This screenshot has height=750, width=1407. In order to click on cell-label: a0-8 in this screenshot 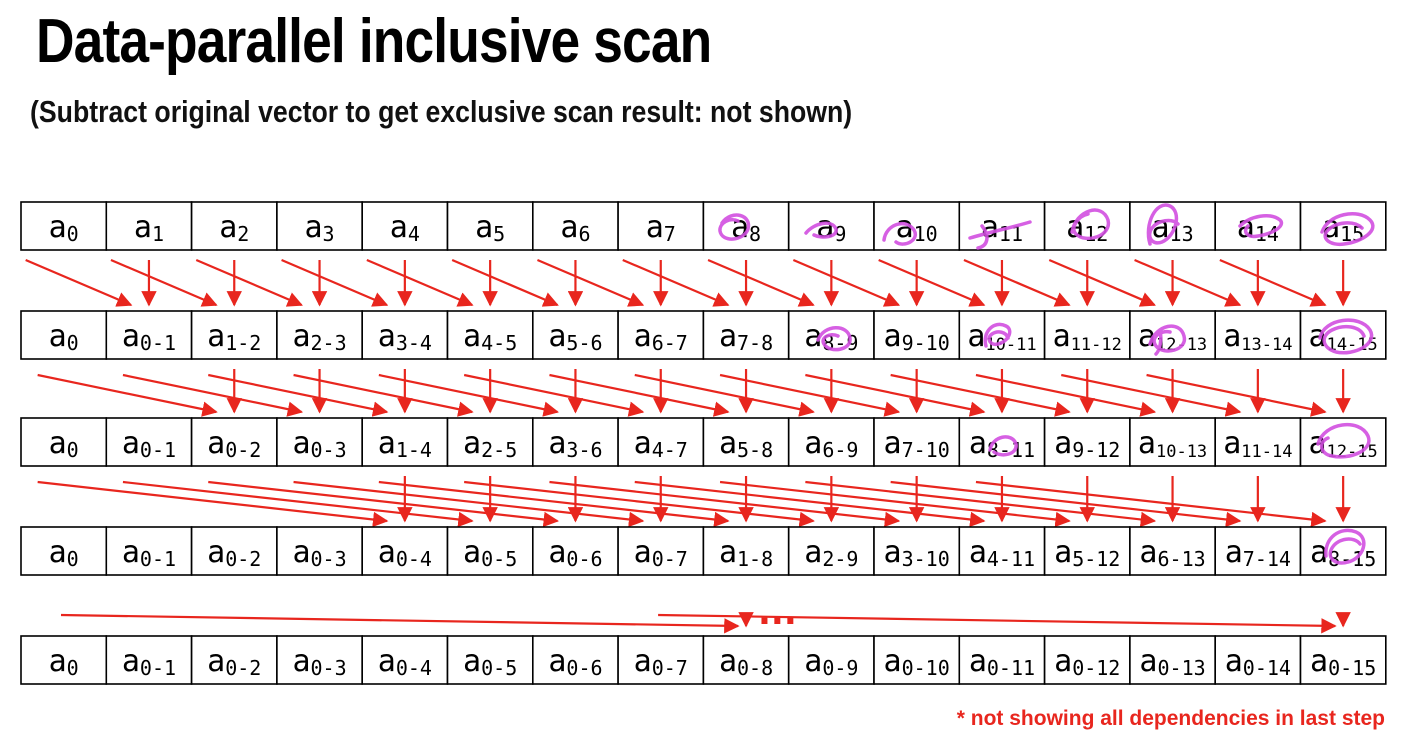, I will do `click(746, 662)`.